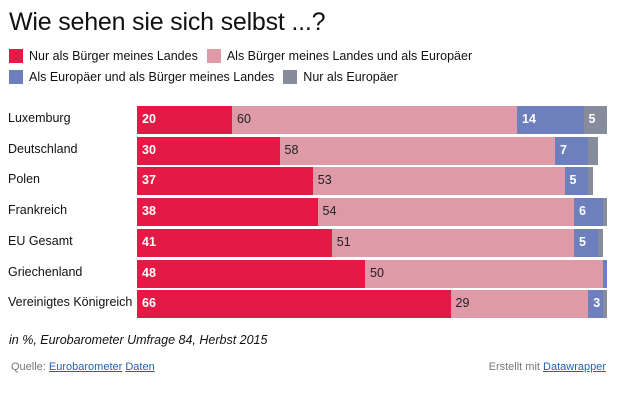  I want to click on category-label: Vereinigtes Königreich, so click(70, 302).